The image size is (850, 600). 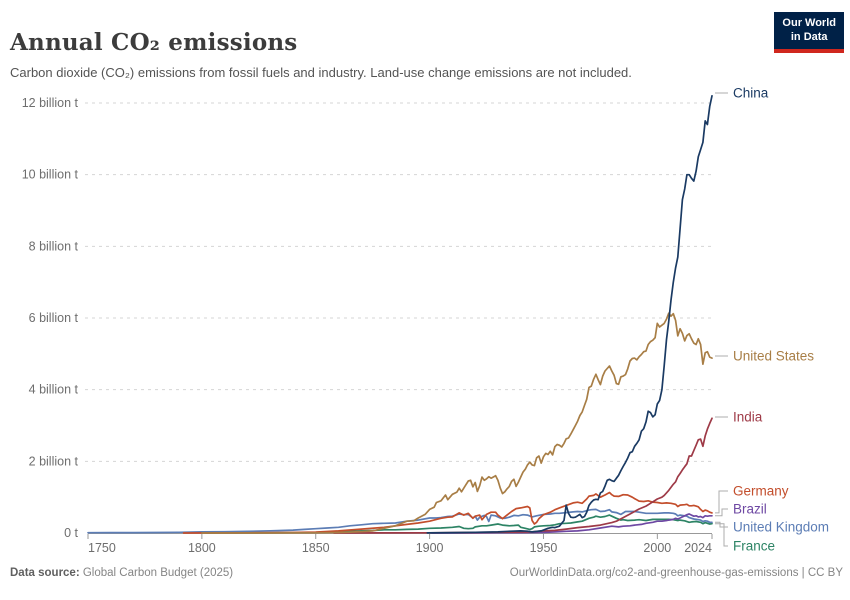 What do you see at coordinates (544, 548) in the screenshot?
I see `x-tick-label: 1950` at bounding box center [544, 548].